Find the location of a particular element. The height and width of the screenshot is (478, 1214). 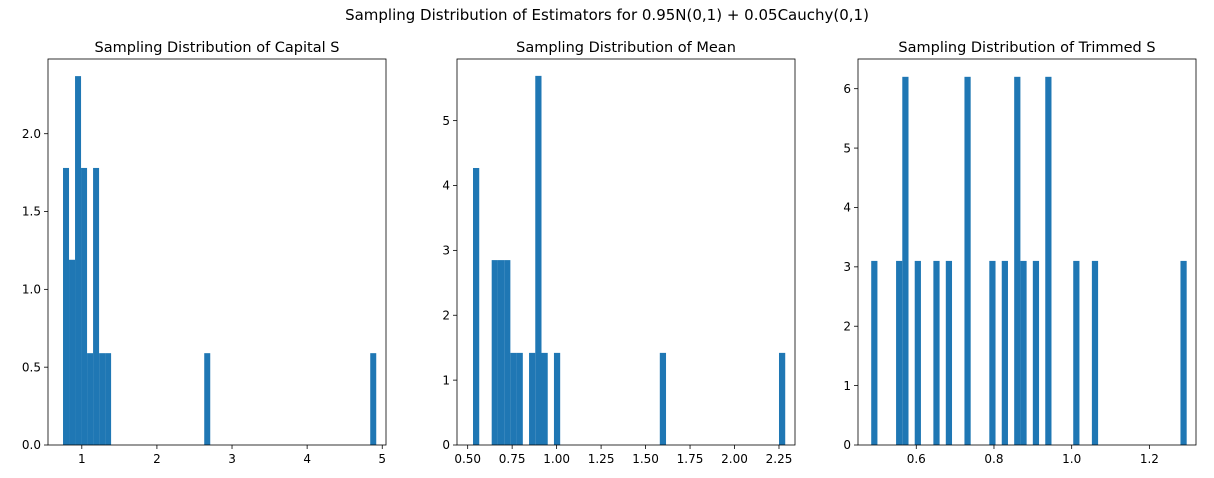

x-tick-label-1-50: 1.50 is located at coordinates (645, 459).